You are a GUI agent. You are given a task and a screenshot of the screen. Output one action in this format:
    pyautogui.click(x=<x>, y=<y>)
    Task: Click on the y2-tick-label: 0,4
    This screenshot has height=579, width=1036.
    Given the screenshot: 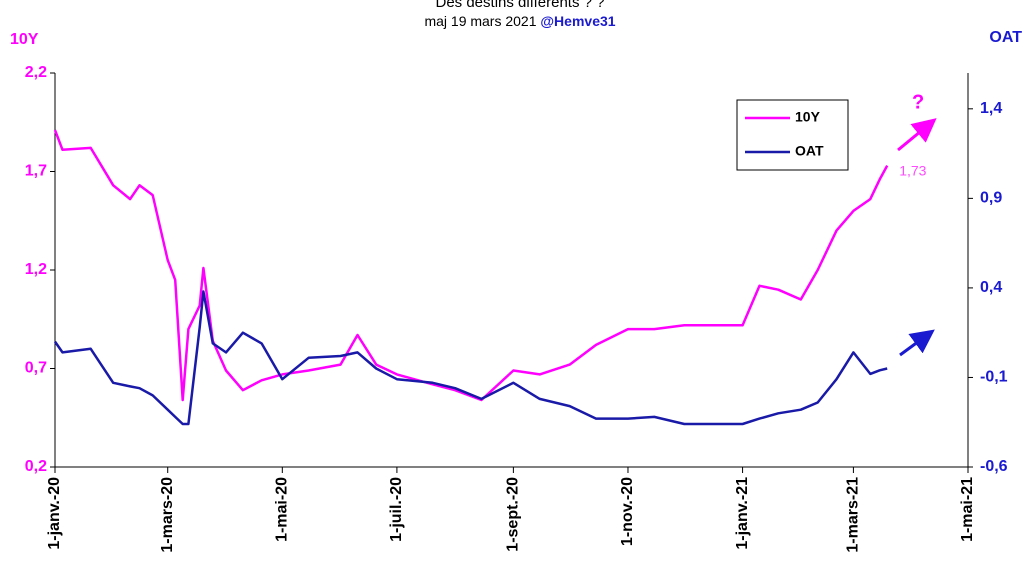 What is the action you would take?
    pyautogui.click(x=991, y=287)
    